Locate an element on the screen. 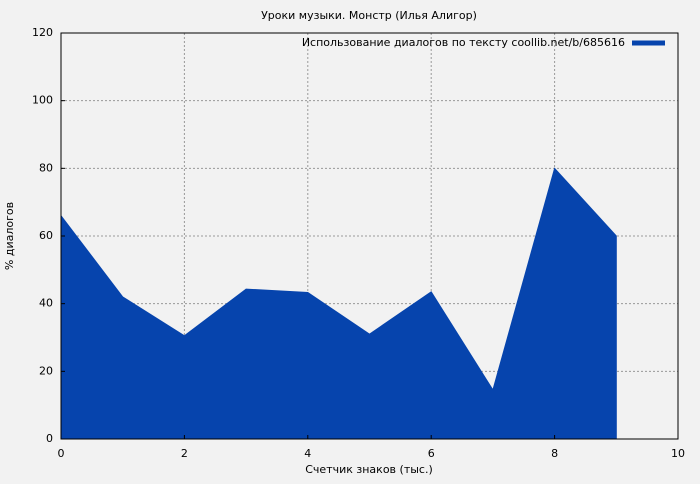 This screenshot has width=700, height=484. y-tick-label: 120 is located at coordinates (42, 32).